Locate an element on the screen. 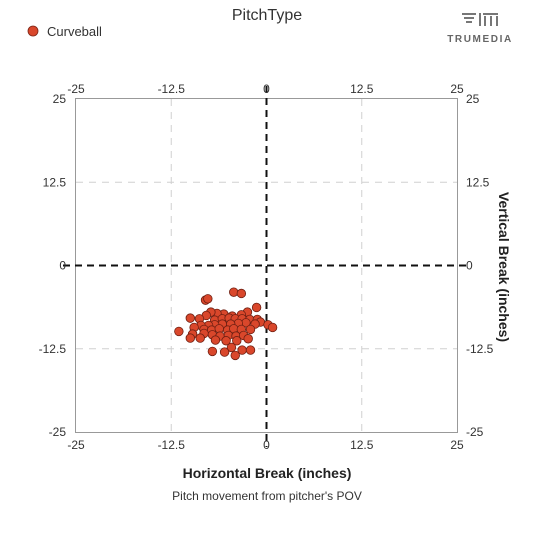  x-tick-top-0: -25 is located at coordinates (76, 89).